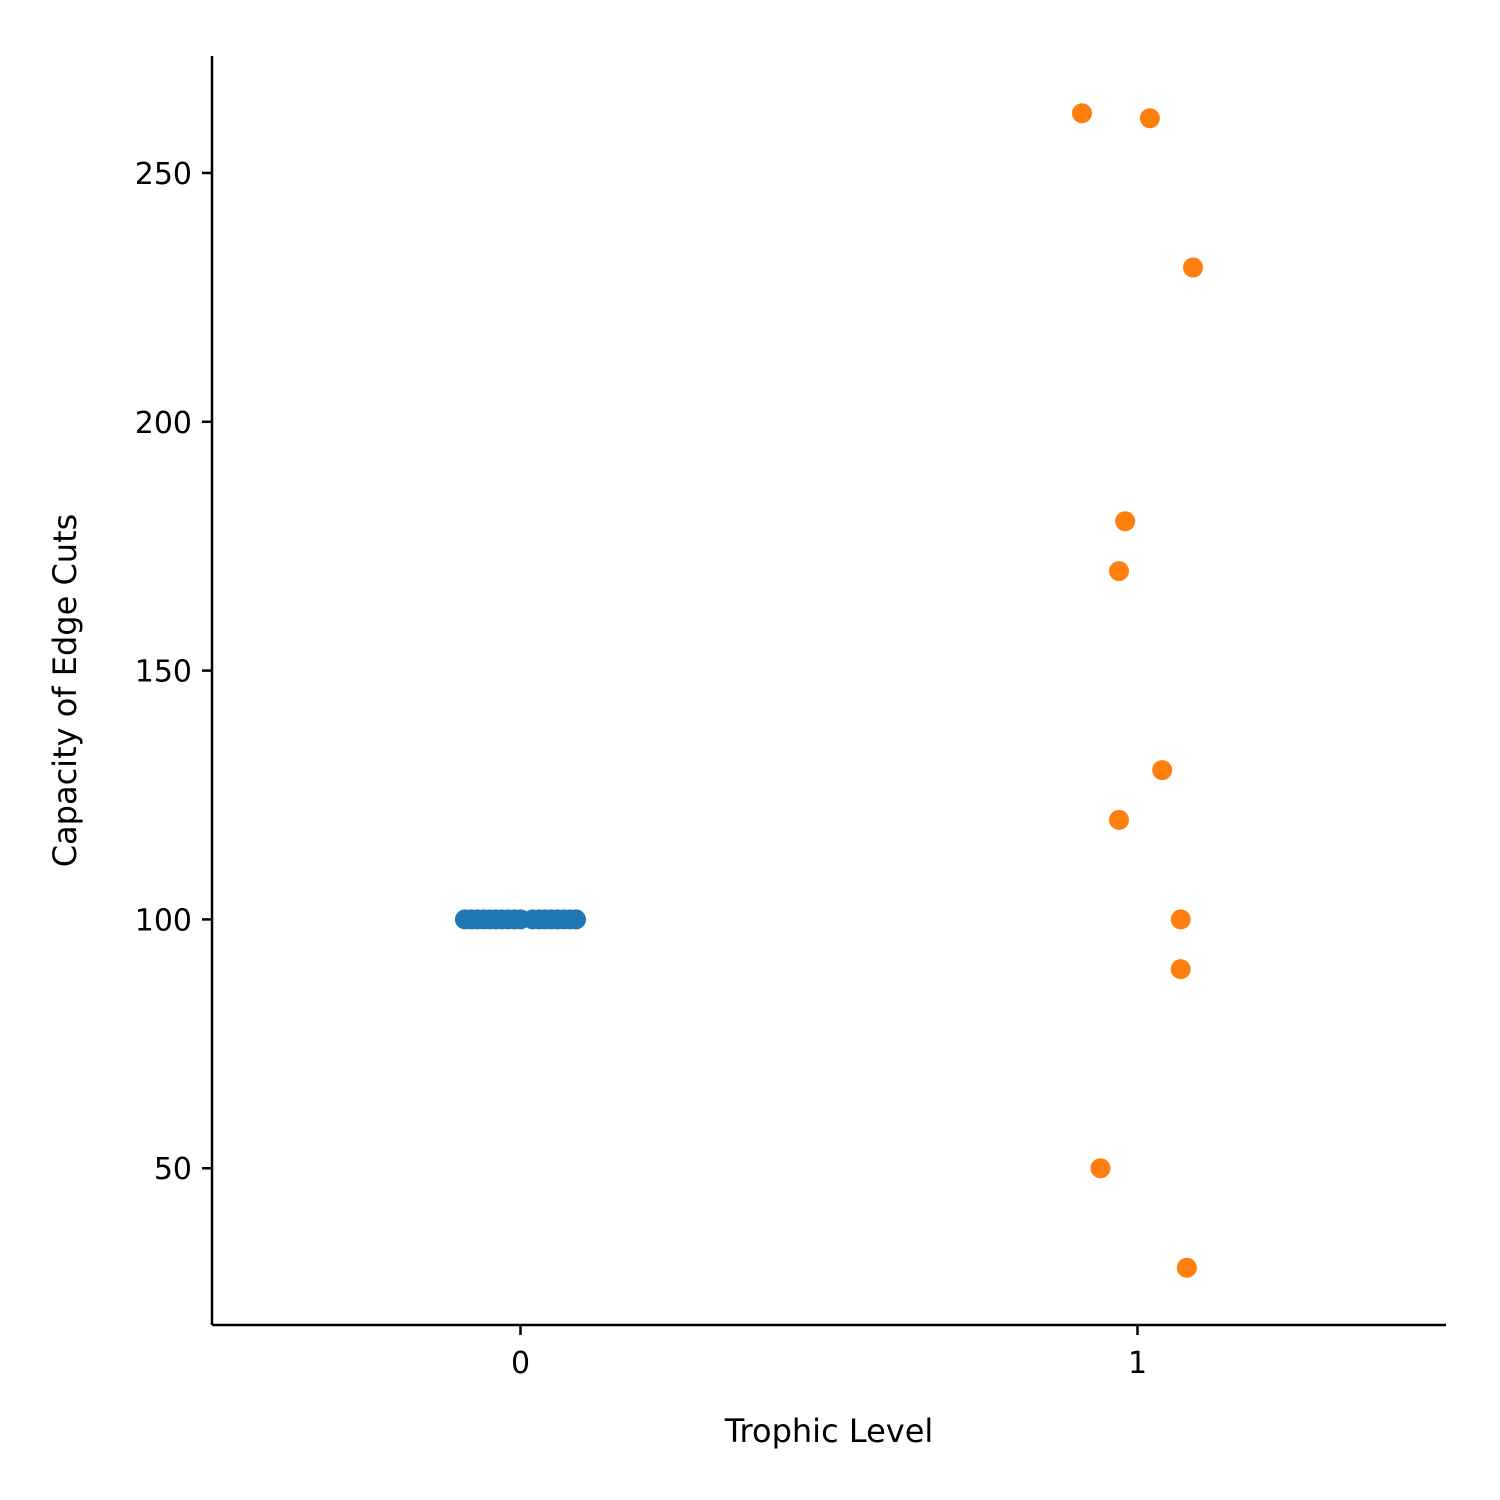 The width and height of the screenshot is (1500, 1500). Describe the element at coordinates (163, 423) in the screenshot. I see `y-tick-label: 200` at that location.